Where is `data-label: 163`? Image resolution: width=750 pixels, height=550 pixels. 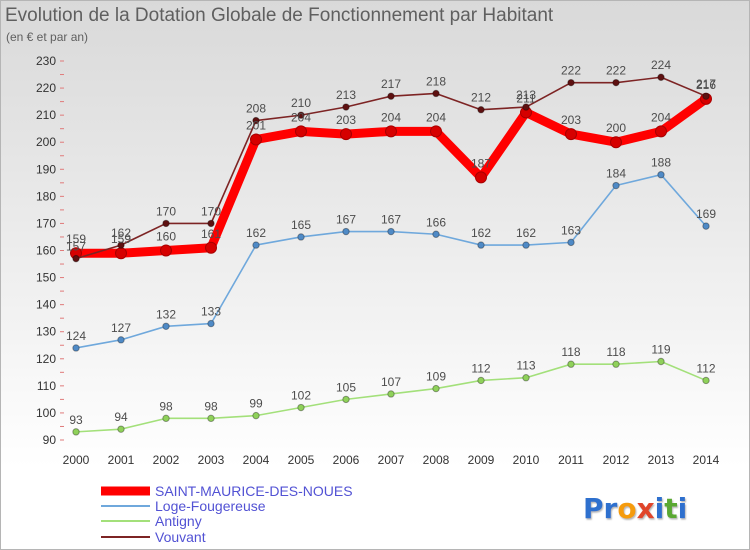 data-label: 163 is located at coordinates (571, 230).